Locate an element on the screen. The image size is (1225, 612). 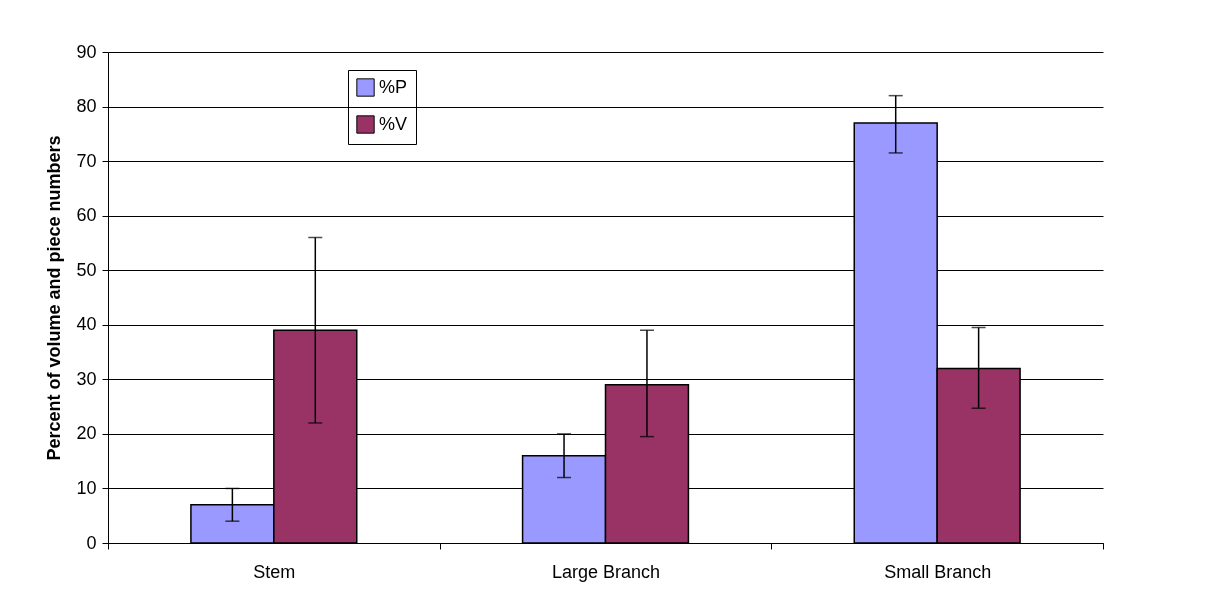
y-tick-label: 80 is located at coordinates (86, 106).